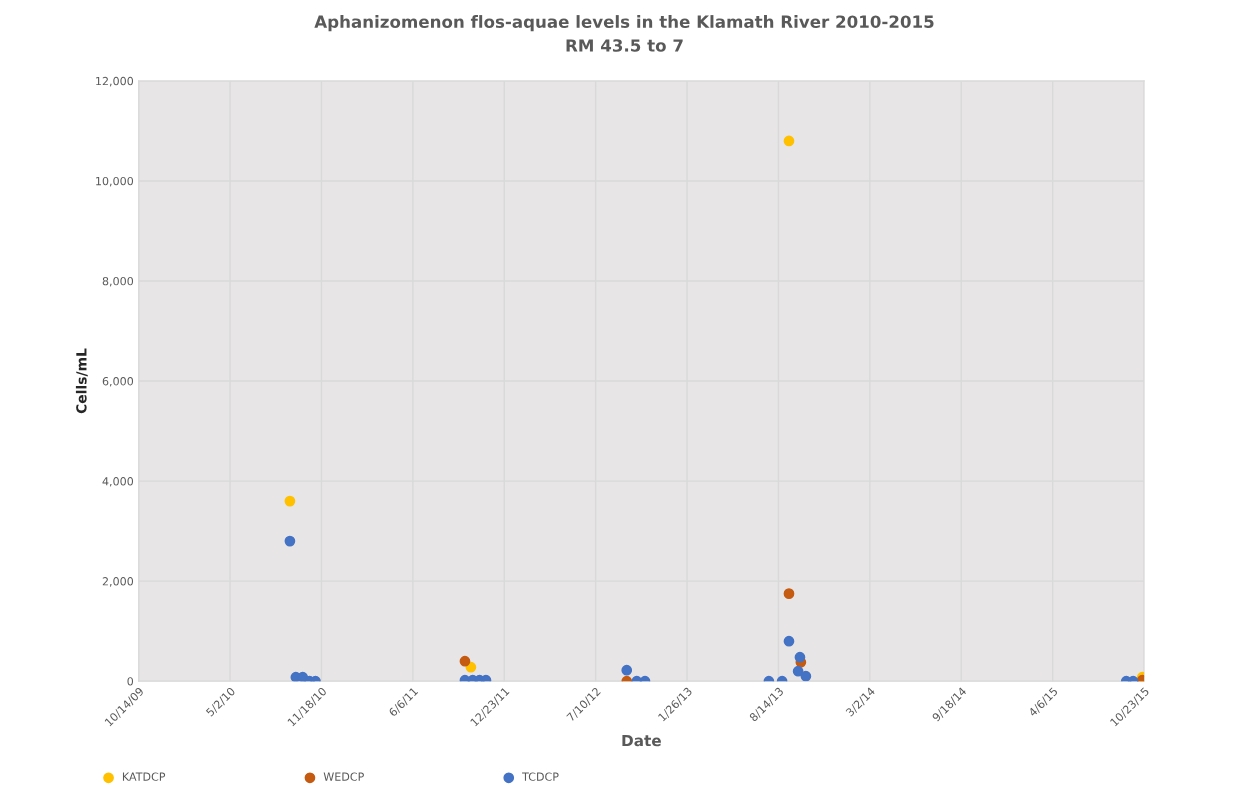 The width and height of the screenshot is (1249, 793). What do you see at coordinates (624, 45) in the screenshot?
I see `chart-subtitle: RM 43.5 to 7` at bounding box center [624, 45].